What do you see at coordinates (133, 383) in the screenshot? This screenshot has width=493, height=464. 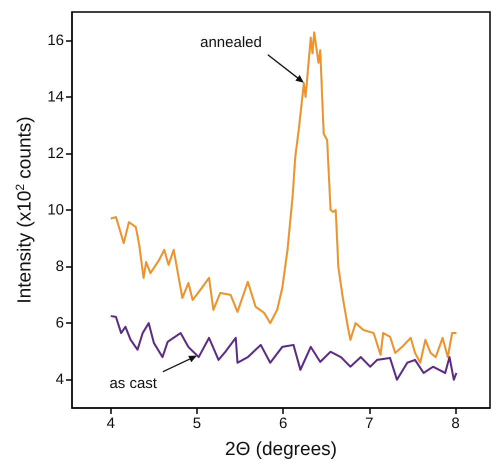 I see `annotation: as cast` at bounding box center [133, 383].